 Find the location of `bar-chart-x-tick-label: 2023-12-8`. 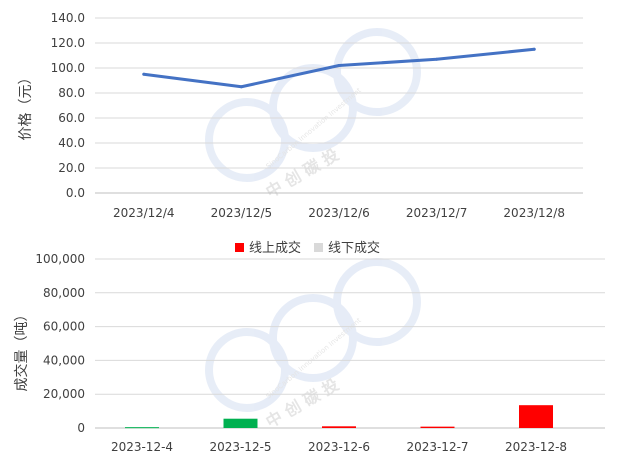

bar-chart-x-tick-label: 2023-12-8 is located at coordinates (536, 447).